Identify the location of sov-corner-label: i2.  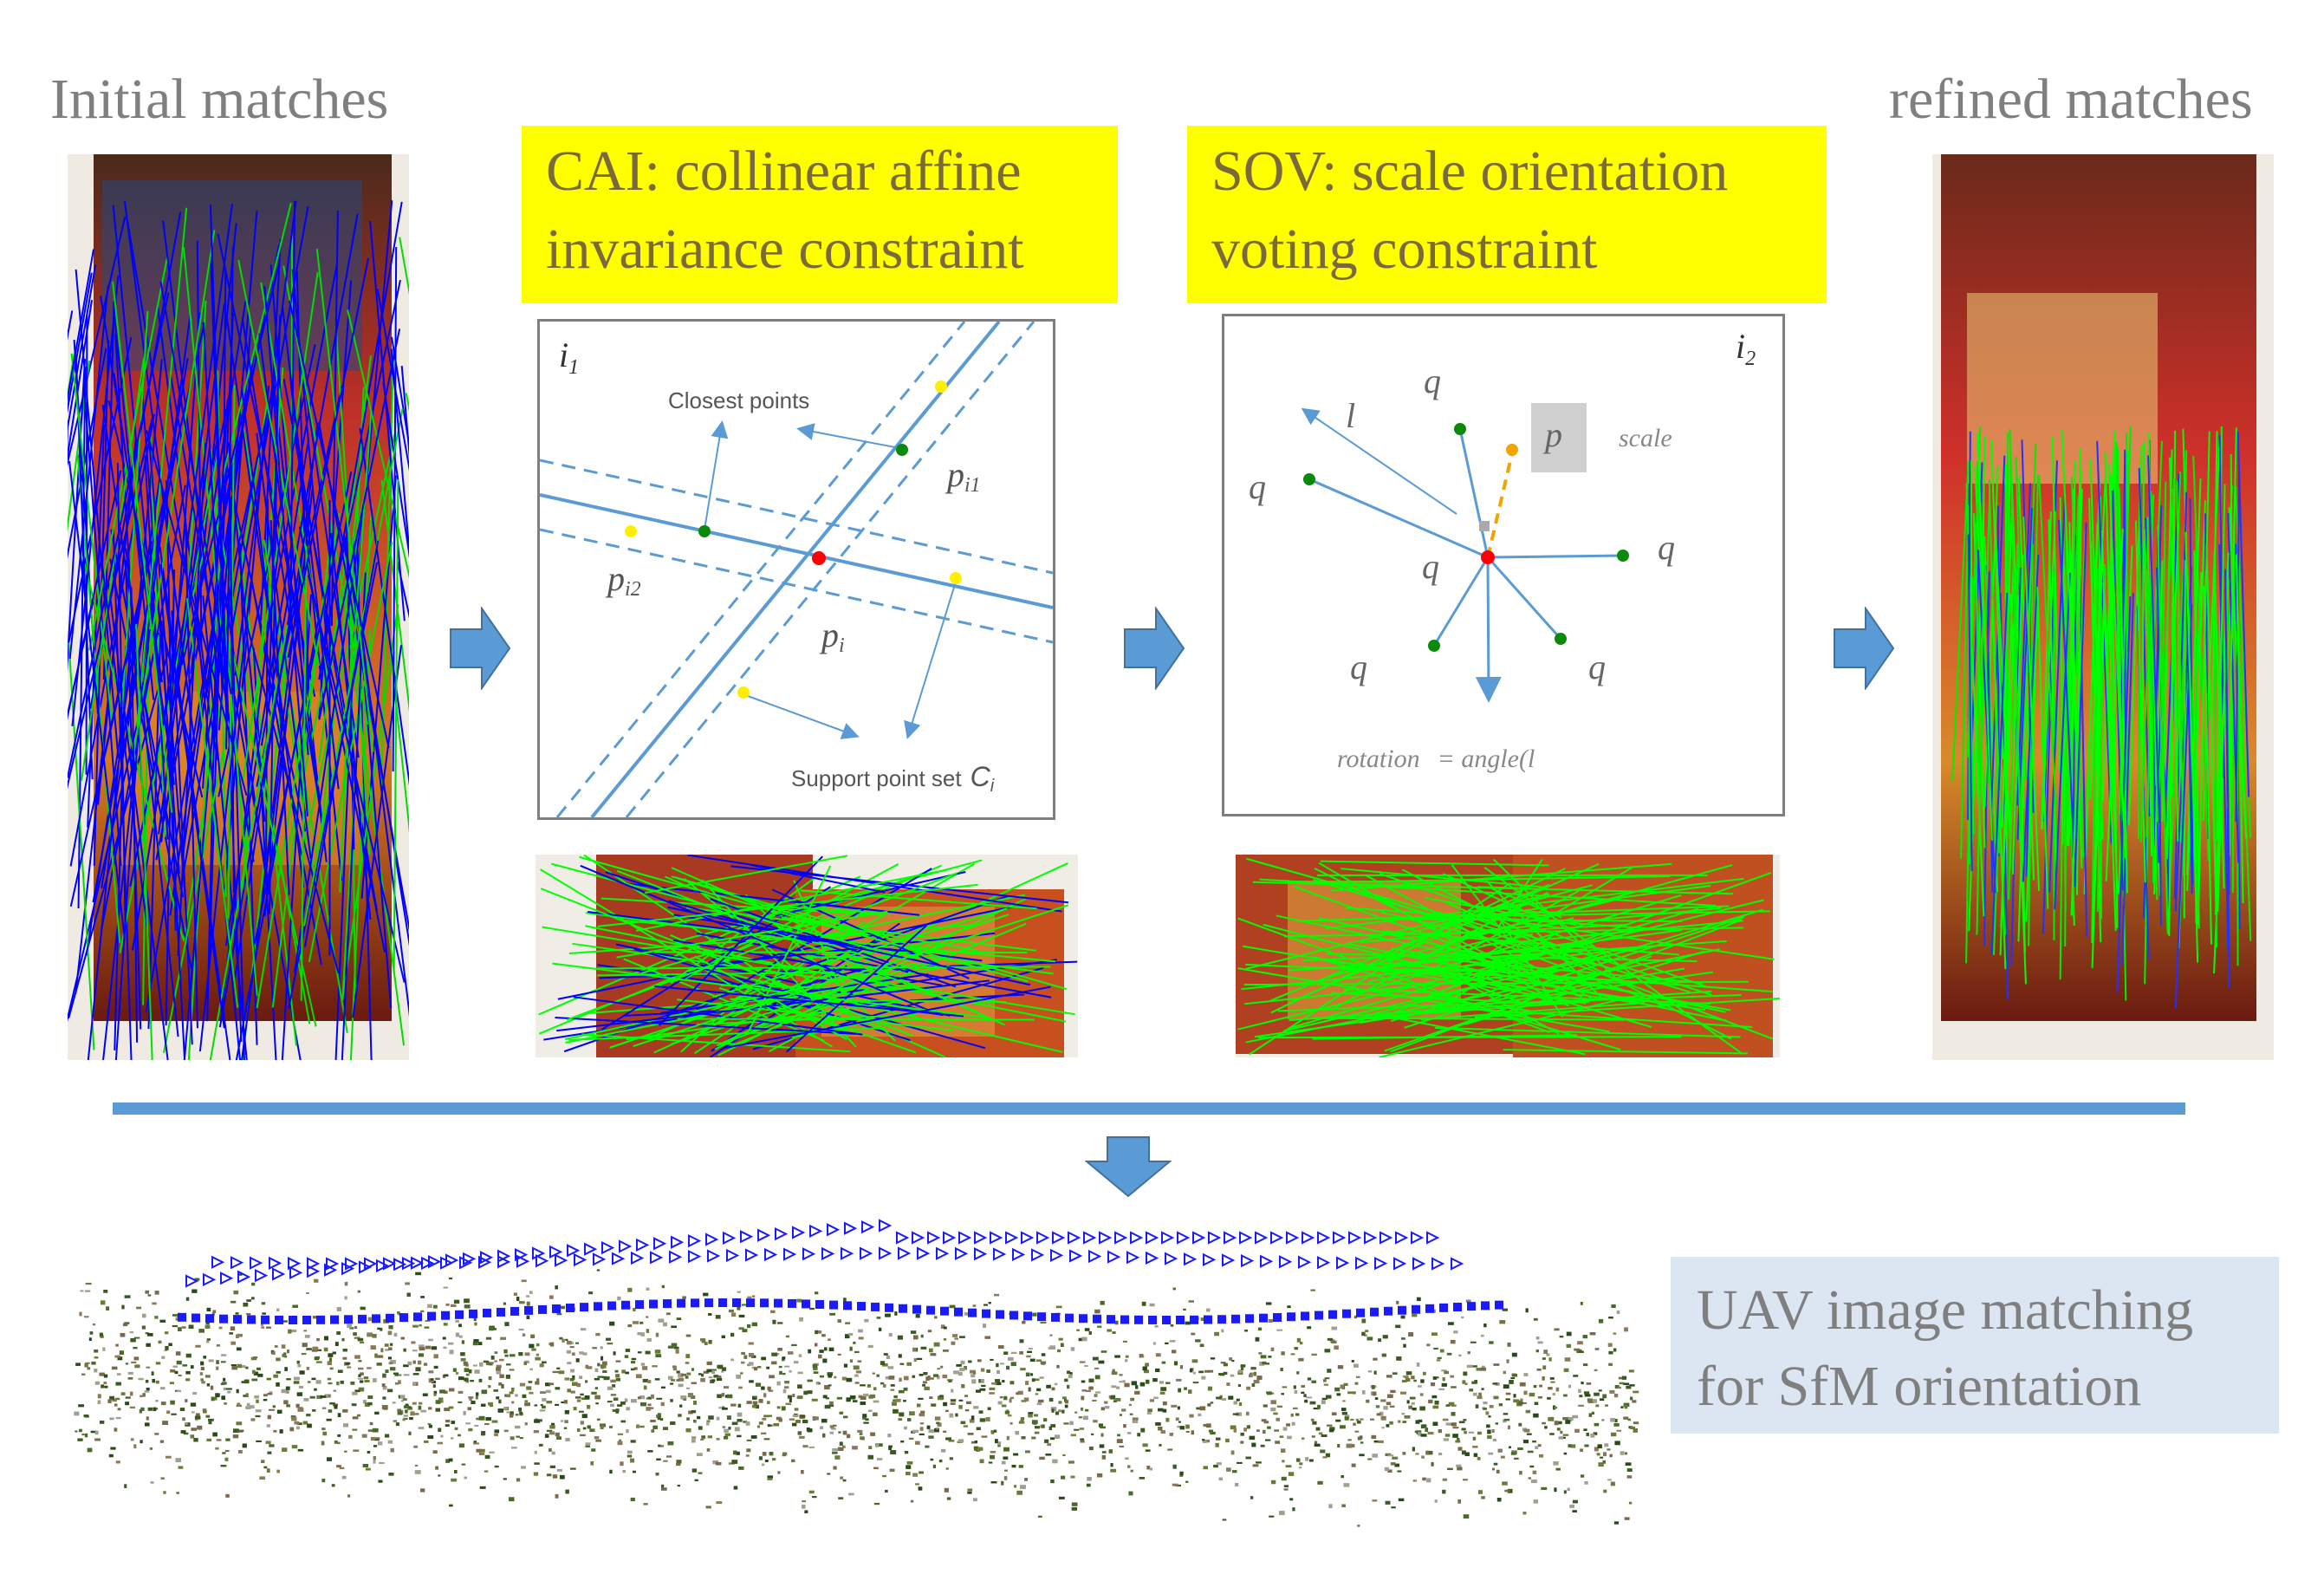
(1746, 348).